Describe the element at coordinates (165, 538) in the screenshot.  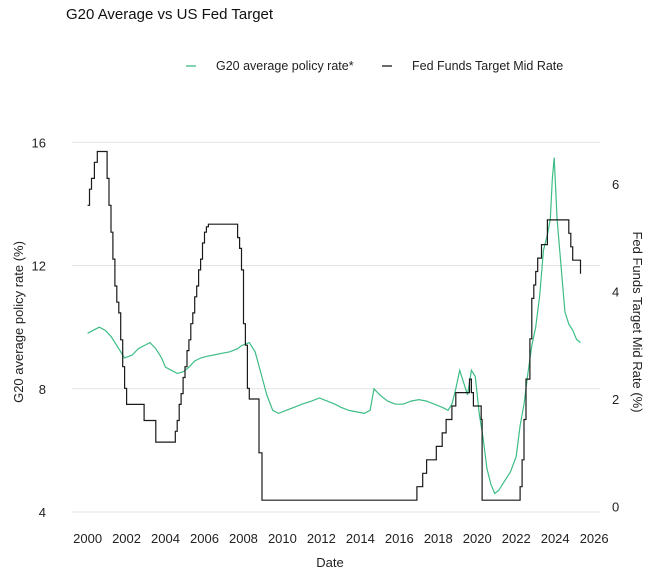
I see `x-tick-label: 2004` at that location.